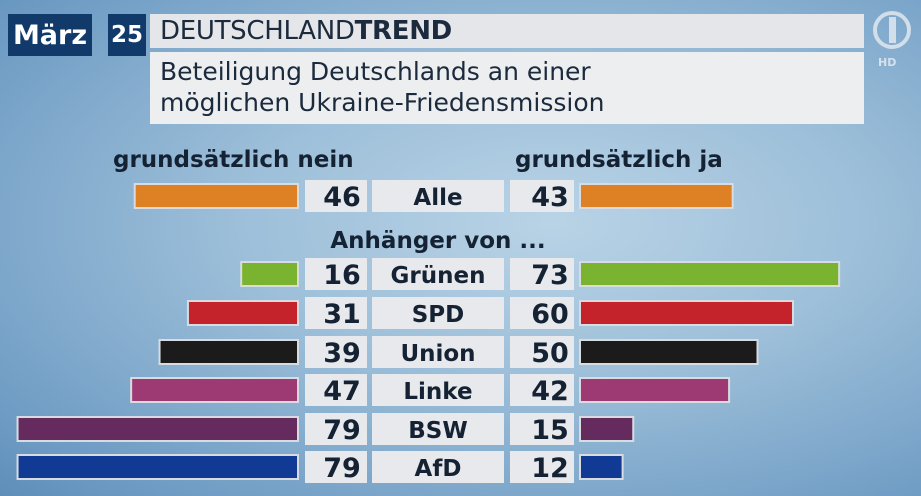  I want to click on bar-no-spd, so click(242, 313).